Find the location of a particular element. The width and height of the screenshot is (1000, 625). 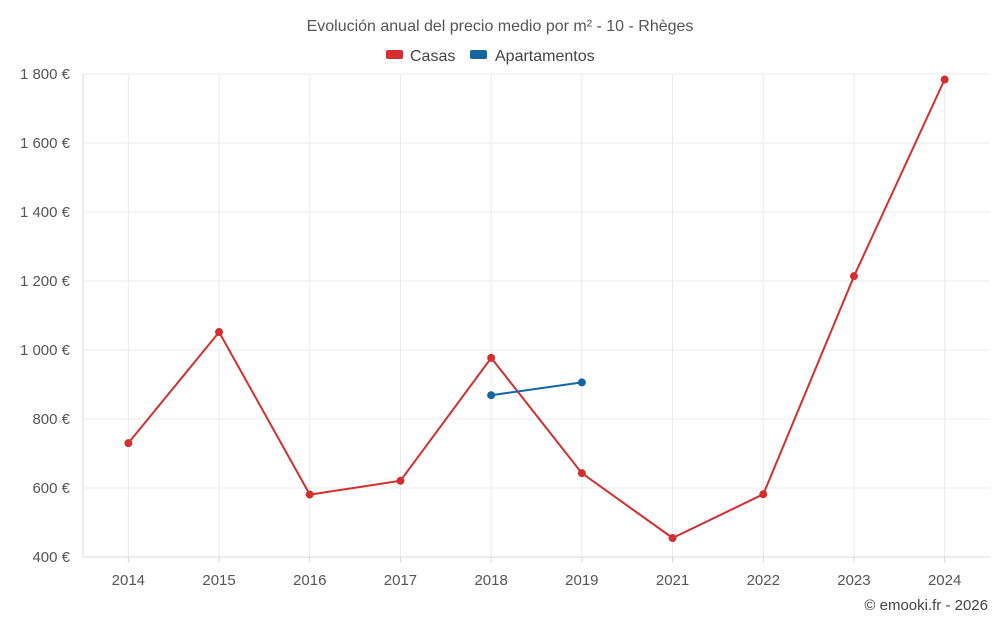

y-tick-label: 1 400 € is located at coordinates (45, 212).